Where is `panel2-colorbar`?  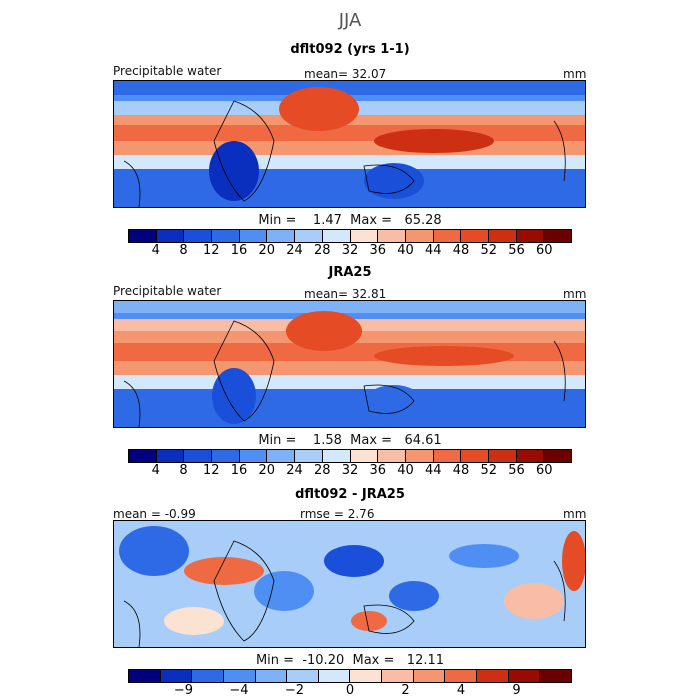
panel2-colorbar is located at coordinates (350, 456).